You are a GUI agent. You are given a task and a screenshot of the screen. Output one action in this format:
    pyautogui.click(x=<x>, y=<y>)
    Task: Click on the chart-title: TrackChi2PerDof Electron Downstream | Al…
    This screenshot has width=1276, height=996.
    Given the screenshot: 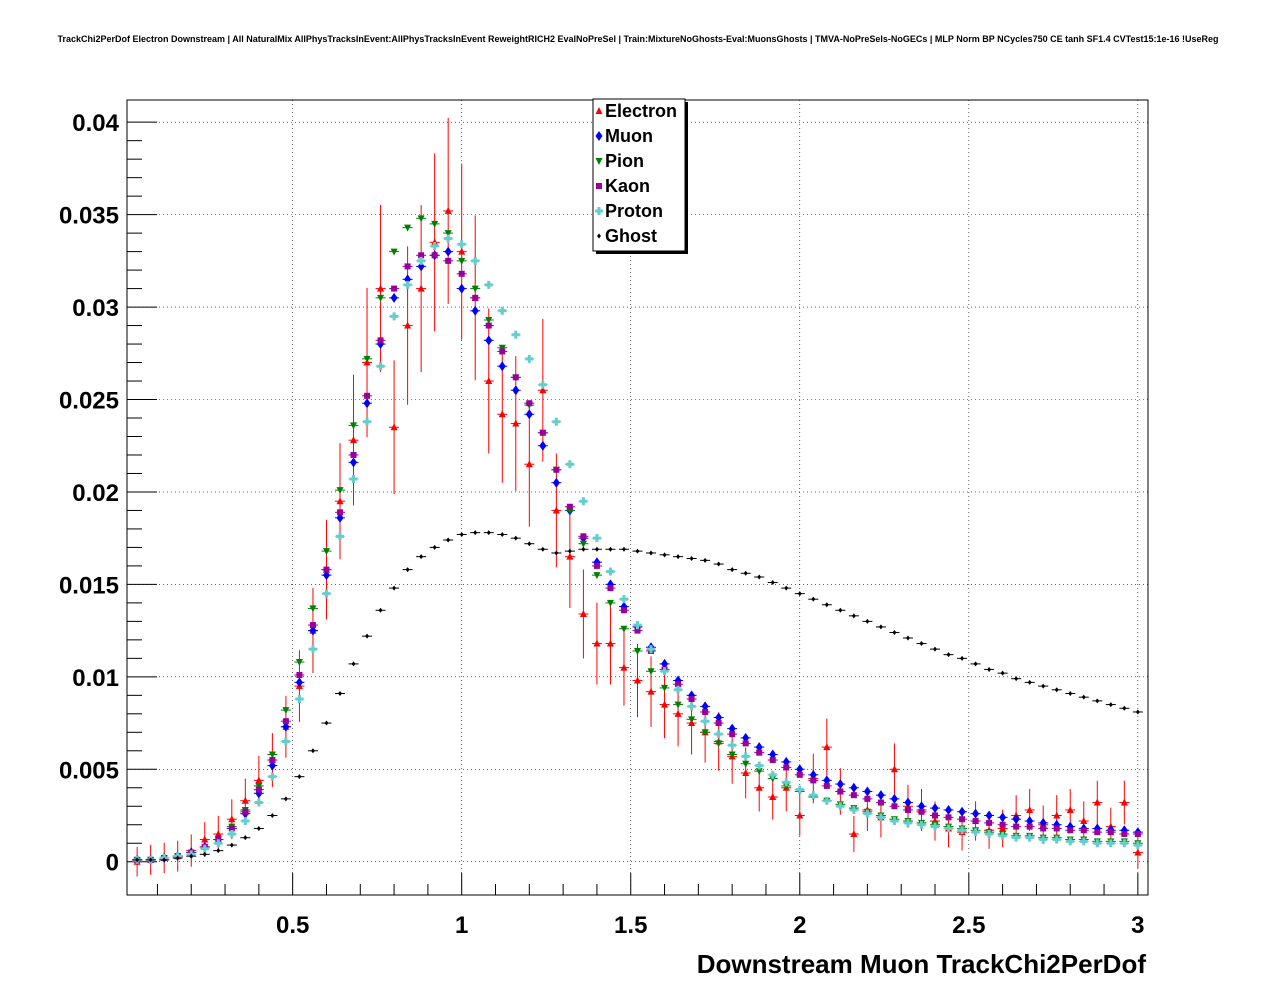 What is the action you would take?
    pyautogui.click(x=637, y=39)
    